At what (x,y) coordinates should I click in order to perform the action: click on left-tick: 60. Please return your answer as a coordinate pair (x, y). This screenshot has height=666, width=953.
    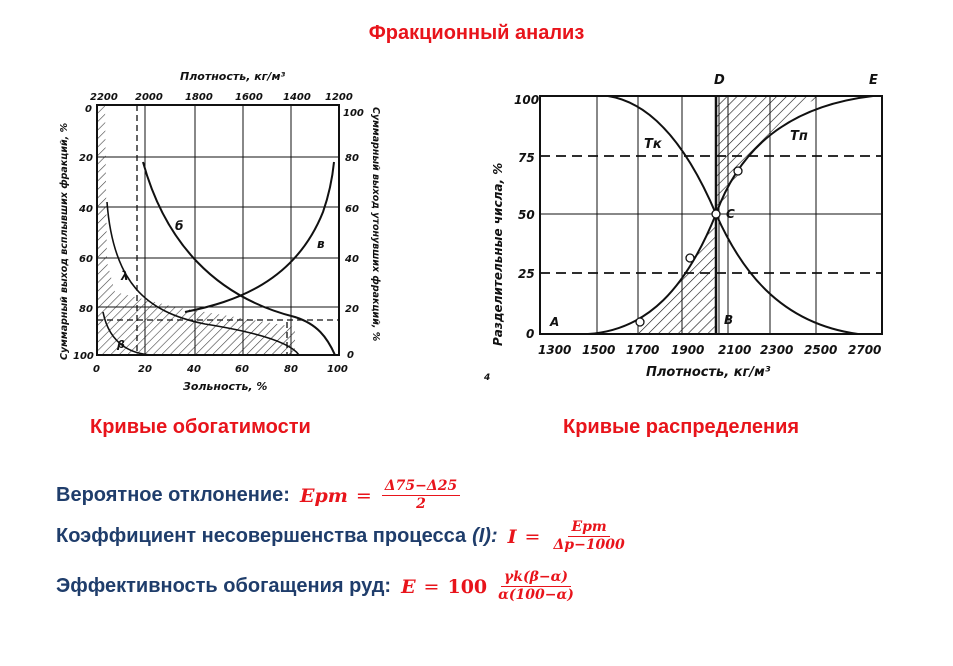
    Looking at the image, I should click on (86, 259).